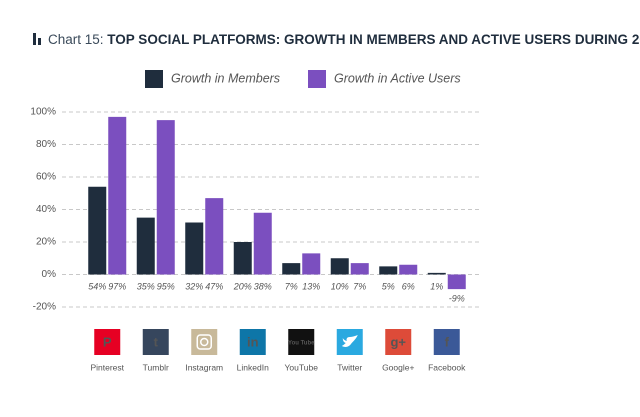 Image resolution: width=640 pixels, height=417 pixels. I want to click on chart-label: Chart 15:, so click(76, 39).